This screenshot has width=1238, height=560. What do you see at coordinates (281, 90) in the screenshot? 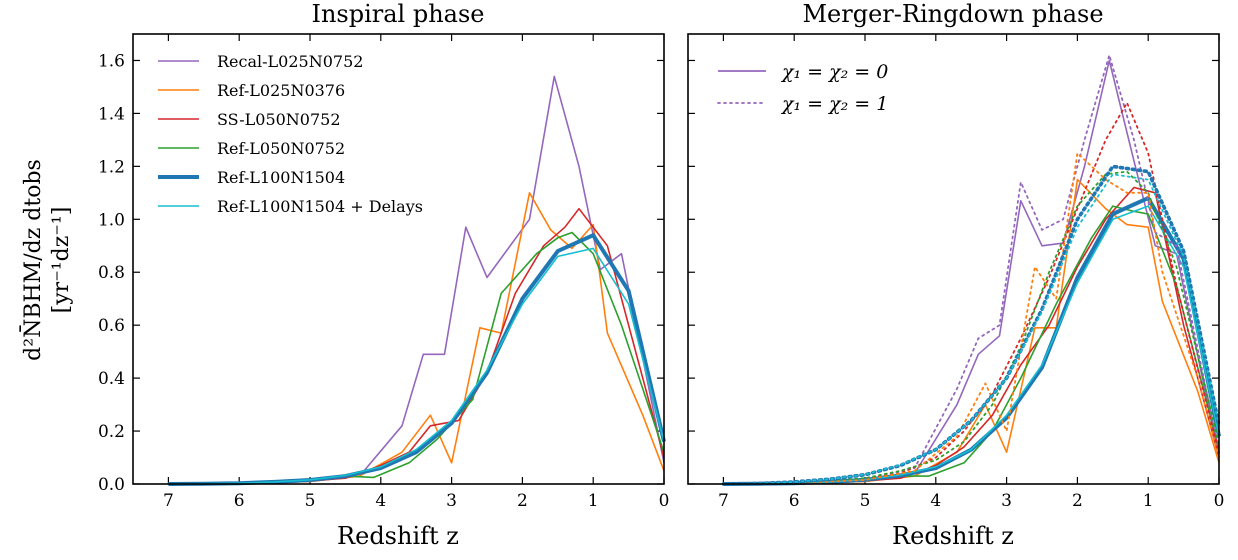
I see `legend-label: Ref-L025N0376` at bounding box center [281, 90].